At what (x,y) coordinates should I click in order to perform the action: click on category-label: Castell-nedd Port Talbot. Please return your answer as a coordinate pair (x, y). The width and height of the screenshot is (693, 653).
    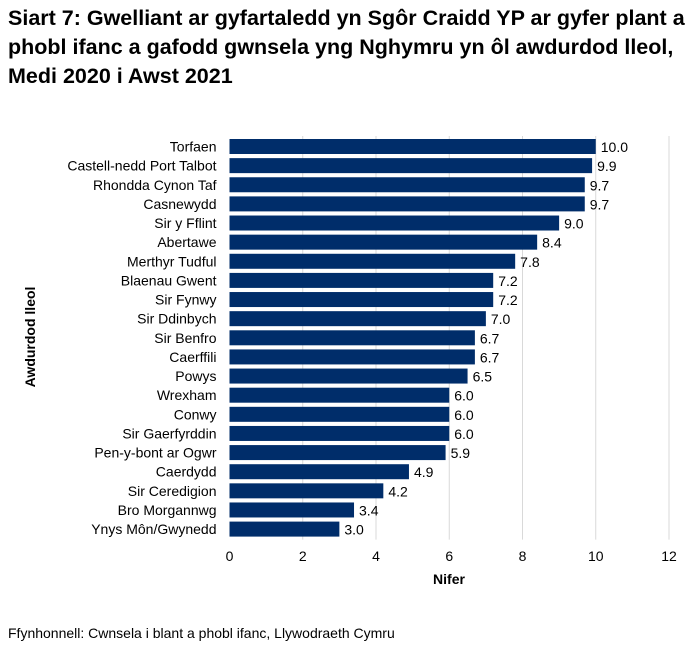
    Looking at the image, I should click on (141, 166).